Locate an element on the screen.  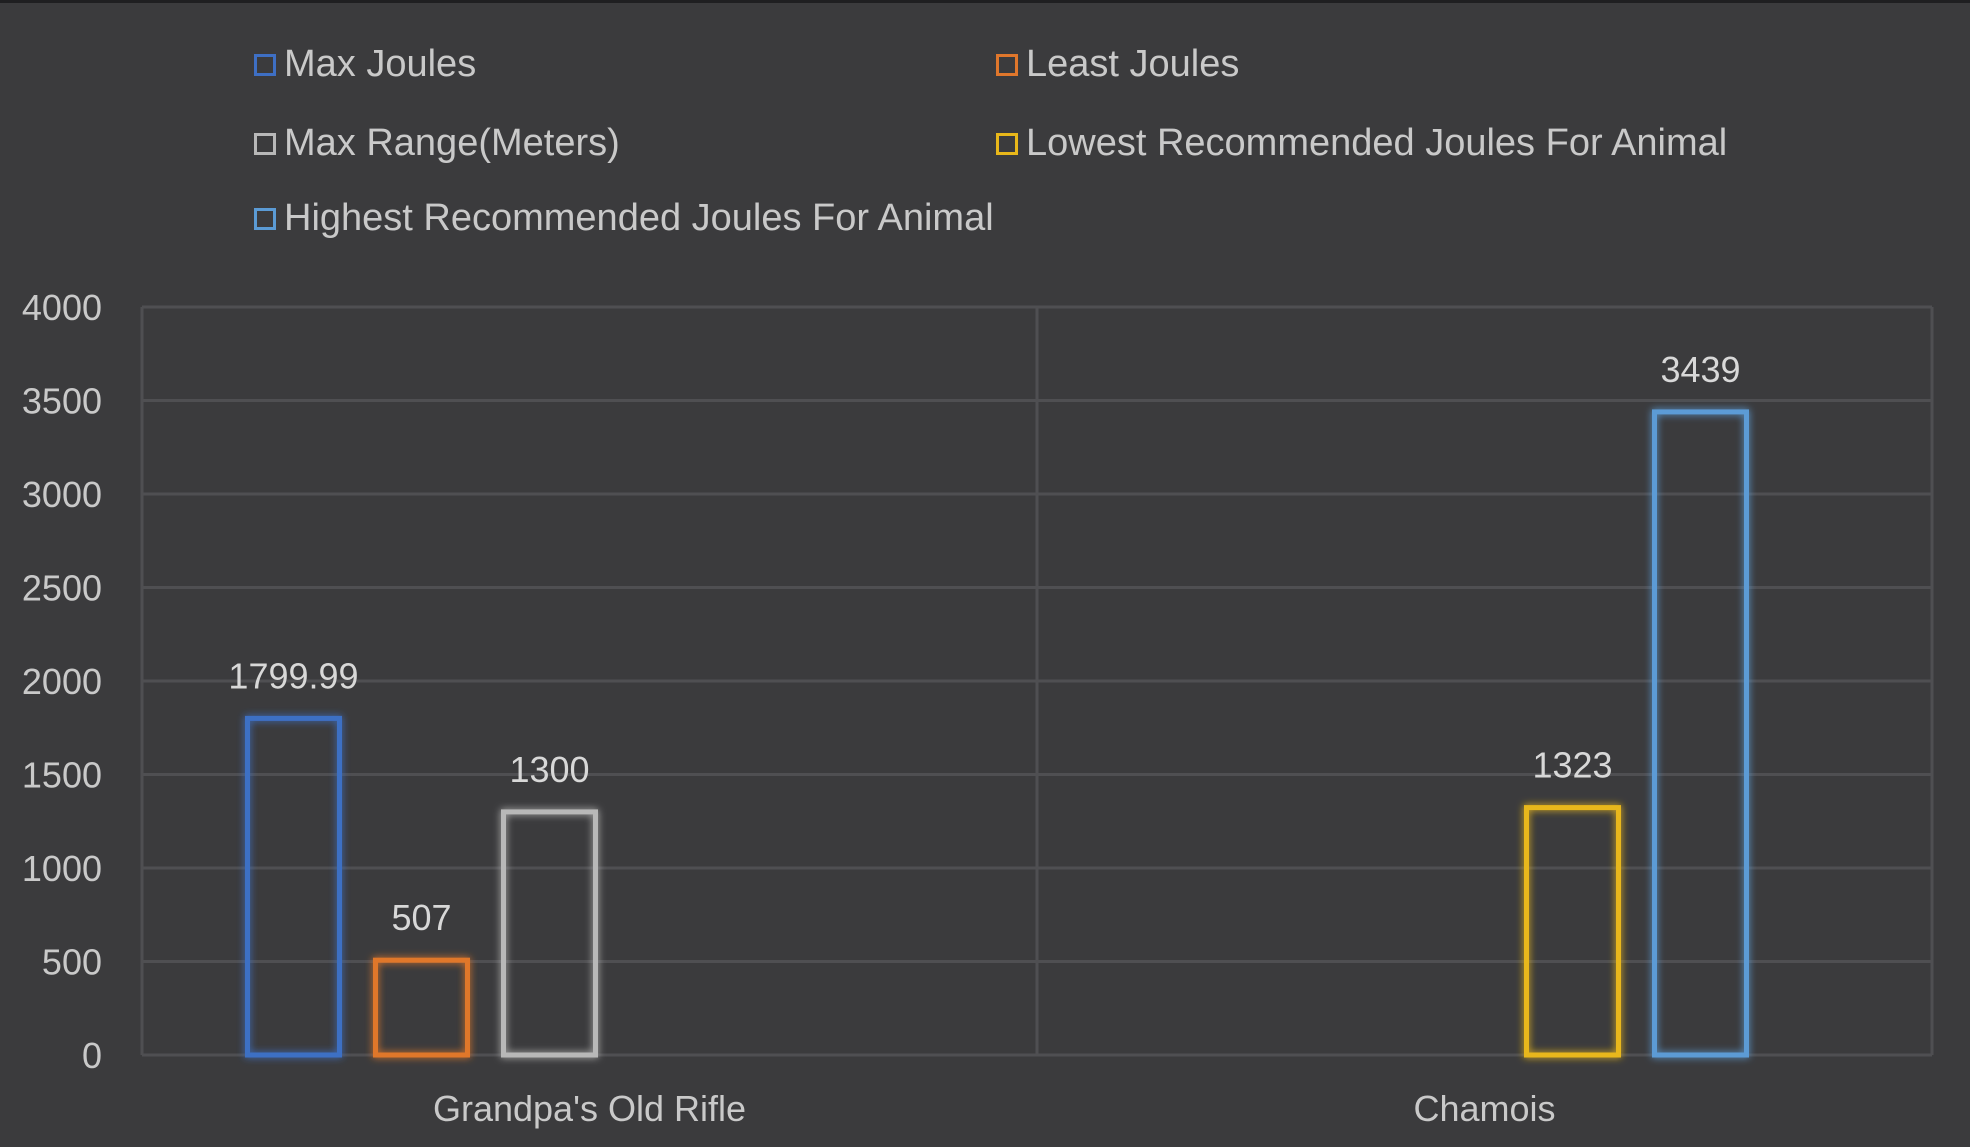
legend-item: Max Joules is located at coordinates (365, 64).